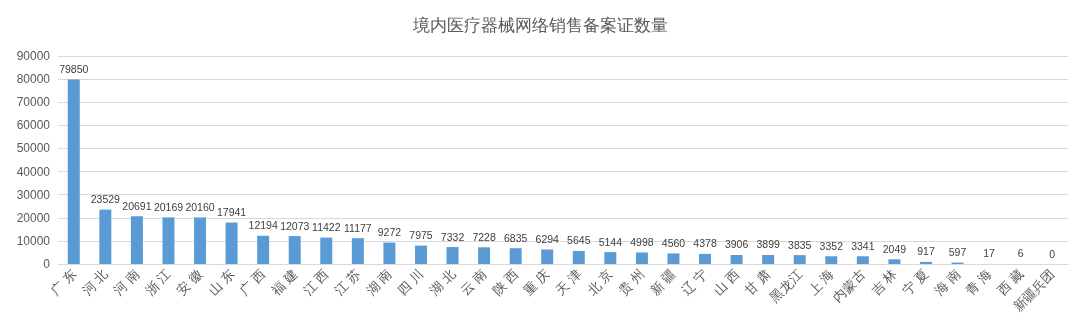 Image resolution: width=1080 pixels, height=332 pixels. What do you see at coordinates (126, 282) in the screenshot?
I see `x-tick-label: 河 南` at bounding box center [126, 282].